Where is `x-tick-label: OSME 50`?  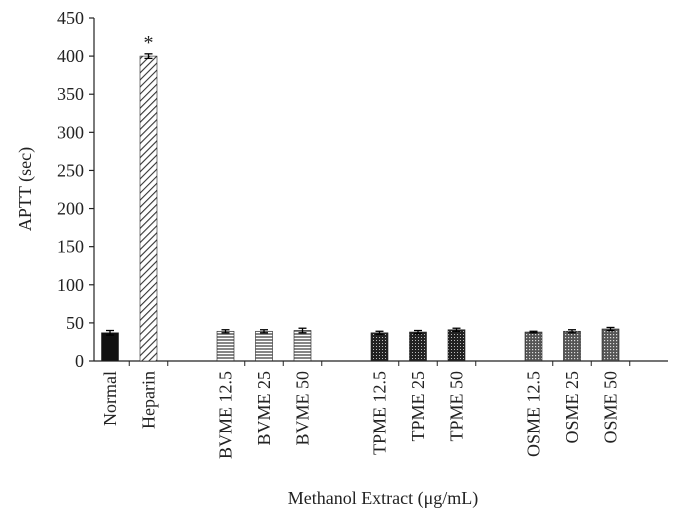 x-tick-label: OSME 50 is located at coordinates (611, 407).